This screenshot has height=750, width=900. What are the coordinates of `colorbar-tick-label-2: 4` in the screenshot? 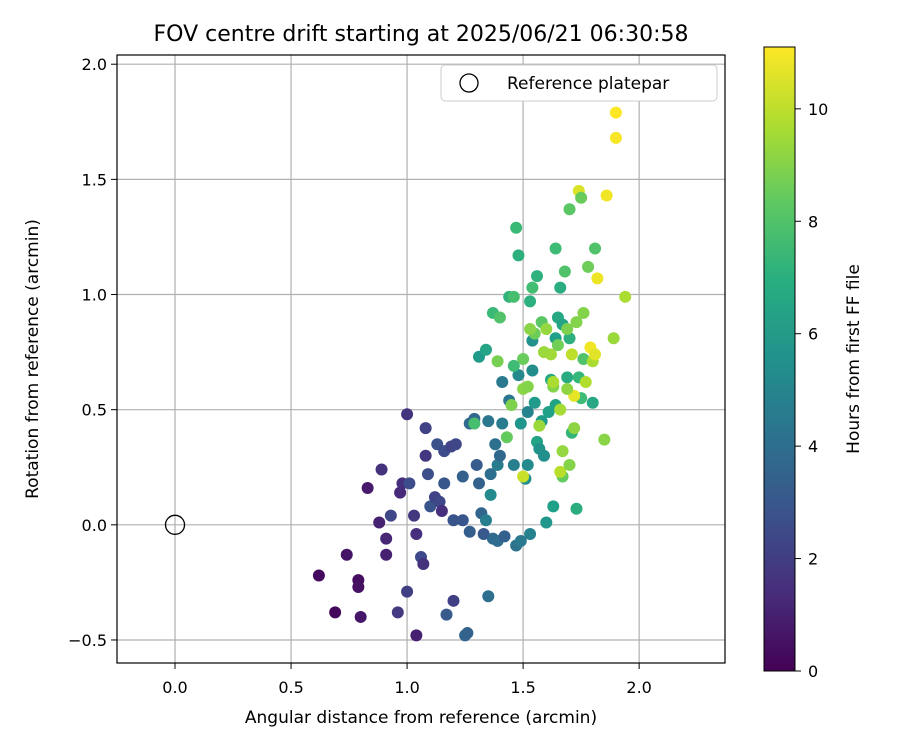 It's located at (813, 446).